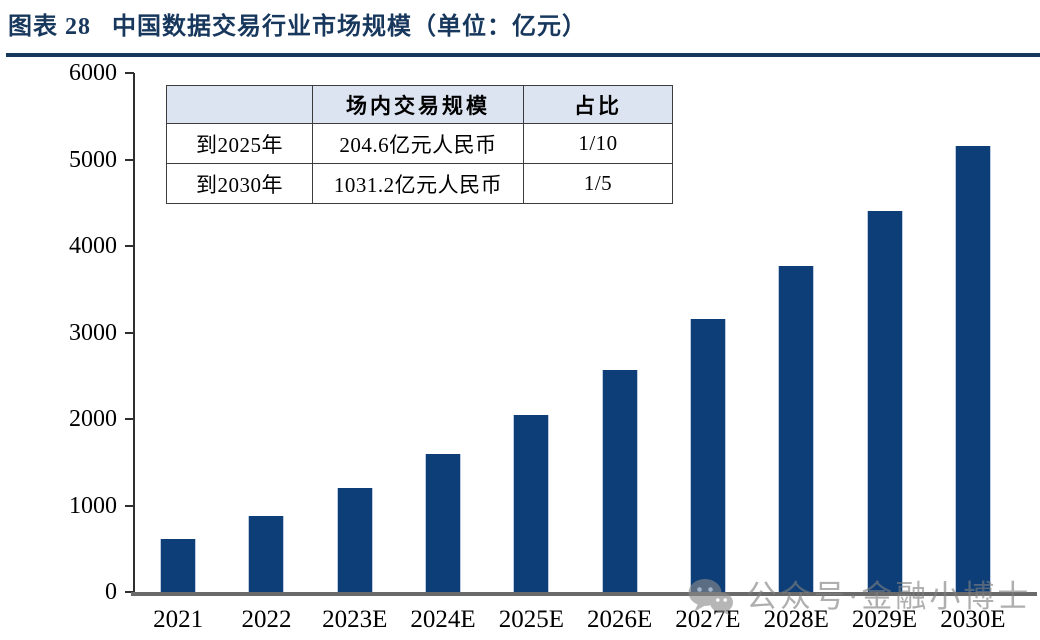 This screenshot has width=1040, height=640. What do you see at coordinates (178, 565) in the screenshot?
I see `bar-2021` at bounding box center [178, 565].